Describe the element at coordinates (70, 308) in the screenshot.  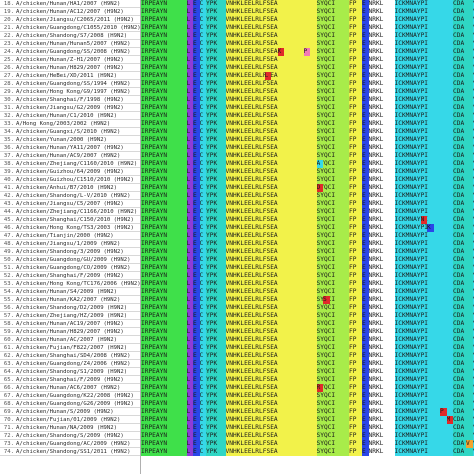
I see `sequence-label: 56. A/chicken/Shandong/D2/2009 (H9N2)` at that location.